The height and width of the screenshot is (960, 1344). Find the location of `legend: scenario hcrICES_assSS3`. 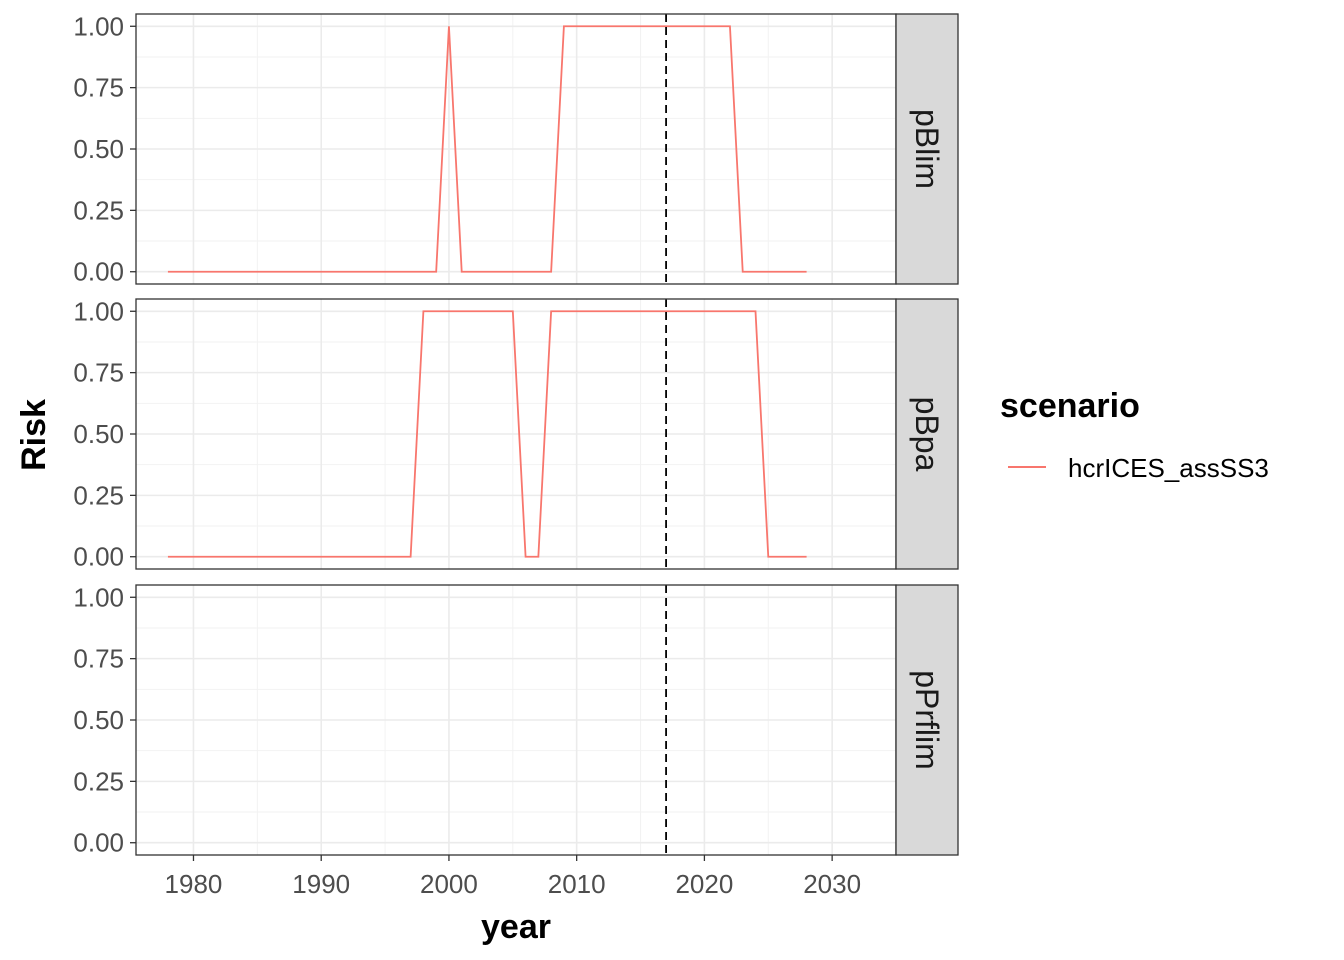

legend: scenario hcrICES_assSS3 is located at coordinates (1134, 435).